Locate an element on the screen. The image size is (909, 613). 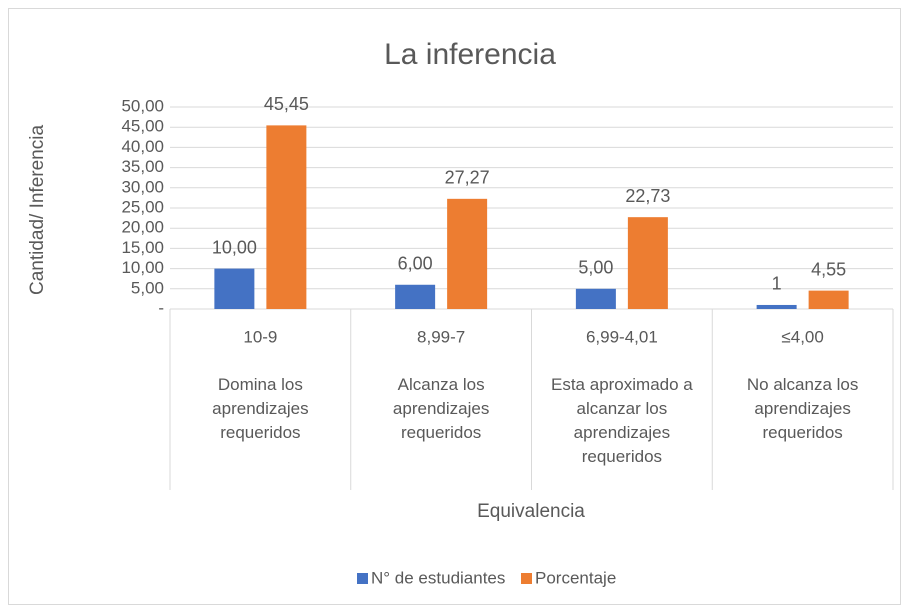
data-label: 27,27 is located at coordinates (467, 178).